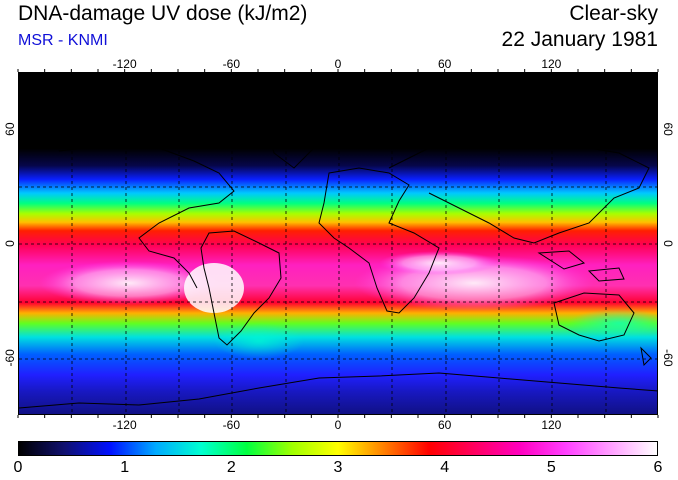  Describe the element at coordinates (163, 13) in the screenshot. I see `map-title: DNA-damage UV dose (kJ/m2)` at that location.